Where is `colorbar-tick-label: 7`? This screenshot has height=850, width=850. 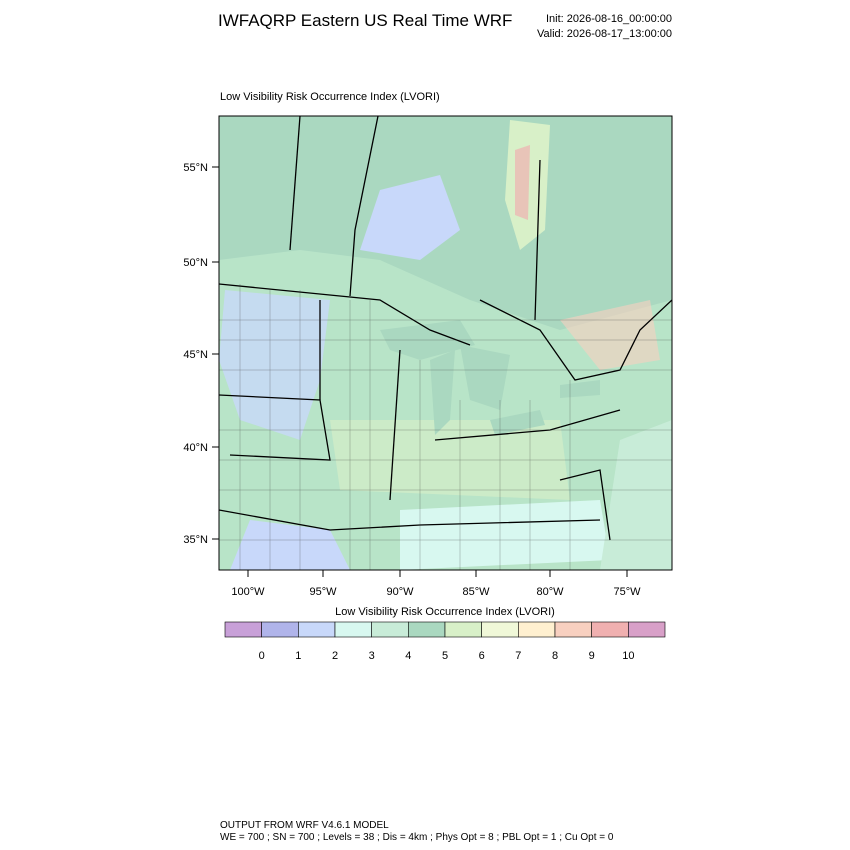 colorbar-tick-label: 7 is located at coordinates (518, 656).